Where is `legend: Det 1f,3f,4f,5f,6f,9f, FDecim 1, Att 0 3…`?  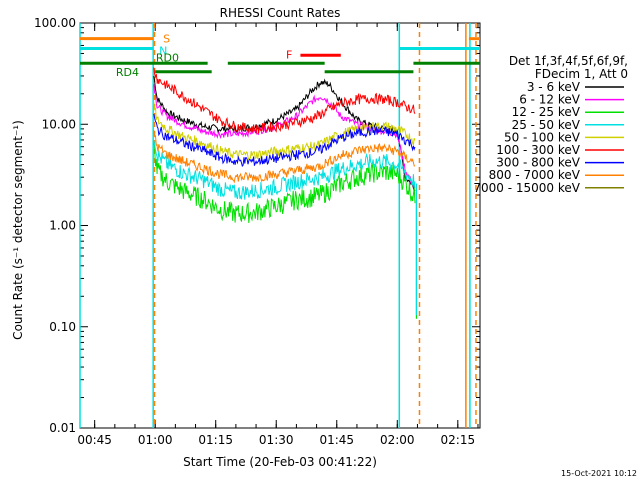 legend: Det 1f,3f,4f,5f,6f,9f, FDecim 1, Att 0 3… is located at coordinates (550, 124).